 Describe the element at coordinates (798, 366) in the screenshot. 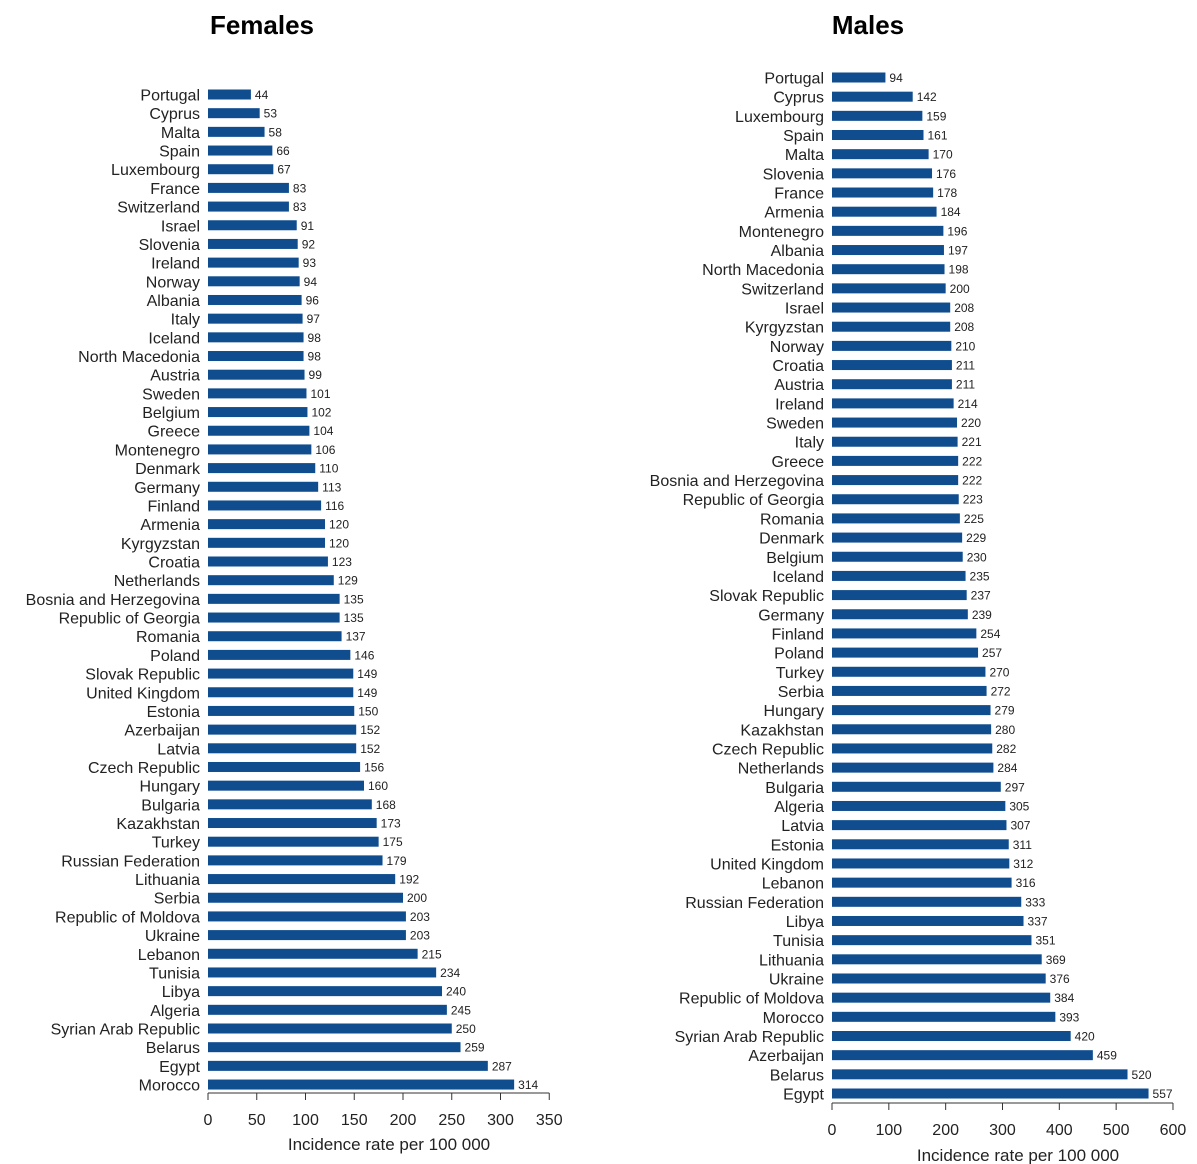

I see `males-category-label: Croatia` at that location.